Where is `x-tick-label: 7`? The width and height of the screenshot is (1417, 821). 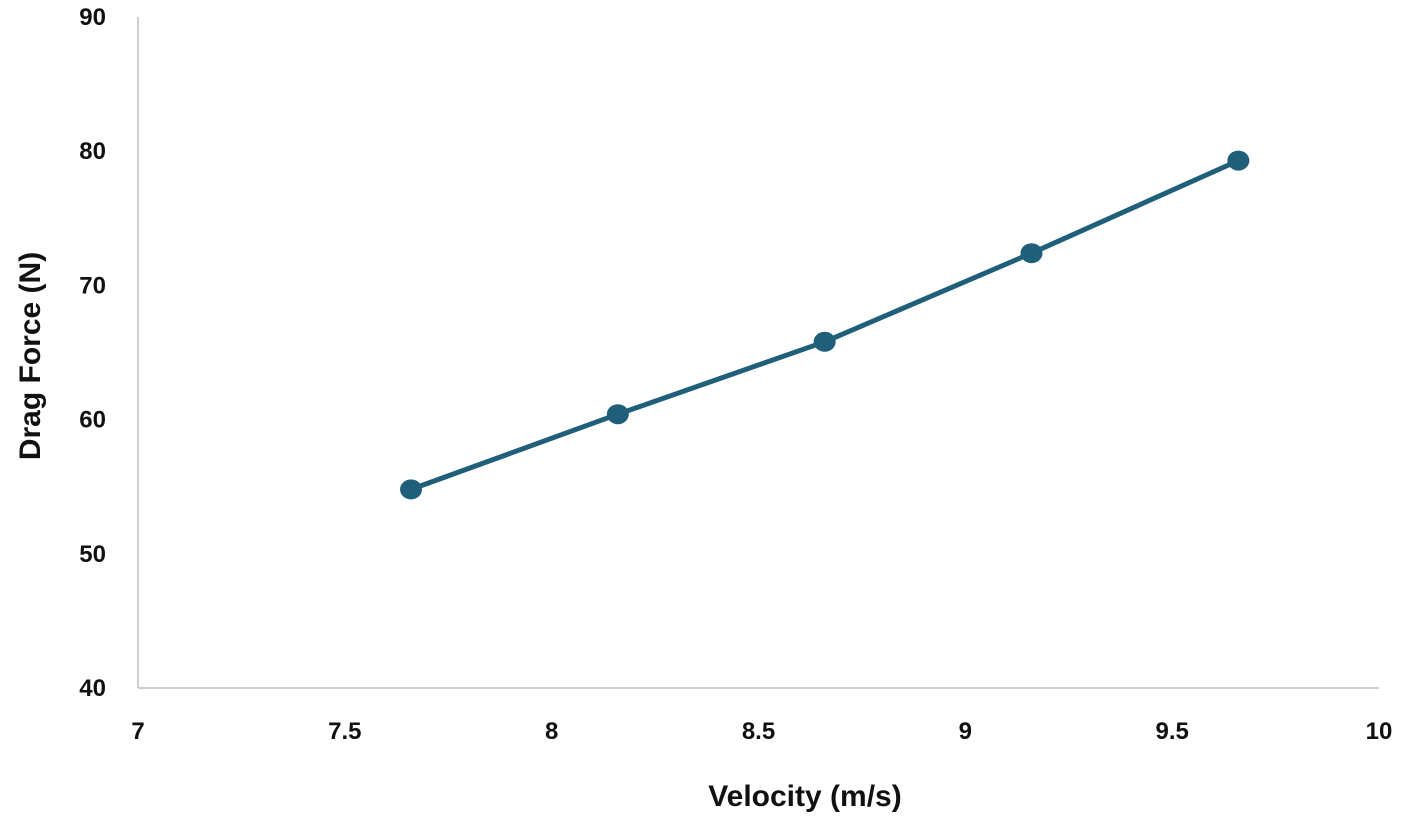
x-tick-label: 7 is located at coordinates (137, 731).